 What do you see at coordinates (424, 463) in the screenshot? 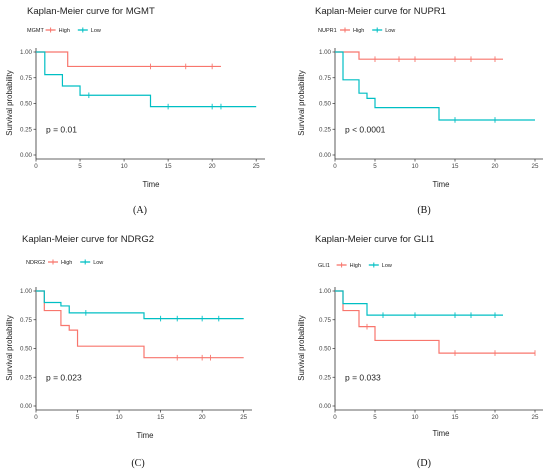
I see `panel-label: (D)` at bounding box center [424, 463].